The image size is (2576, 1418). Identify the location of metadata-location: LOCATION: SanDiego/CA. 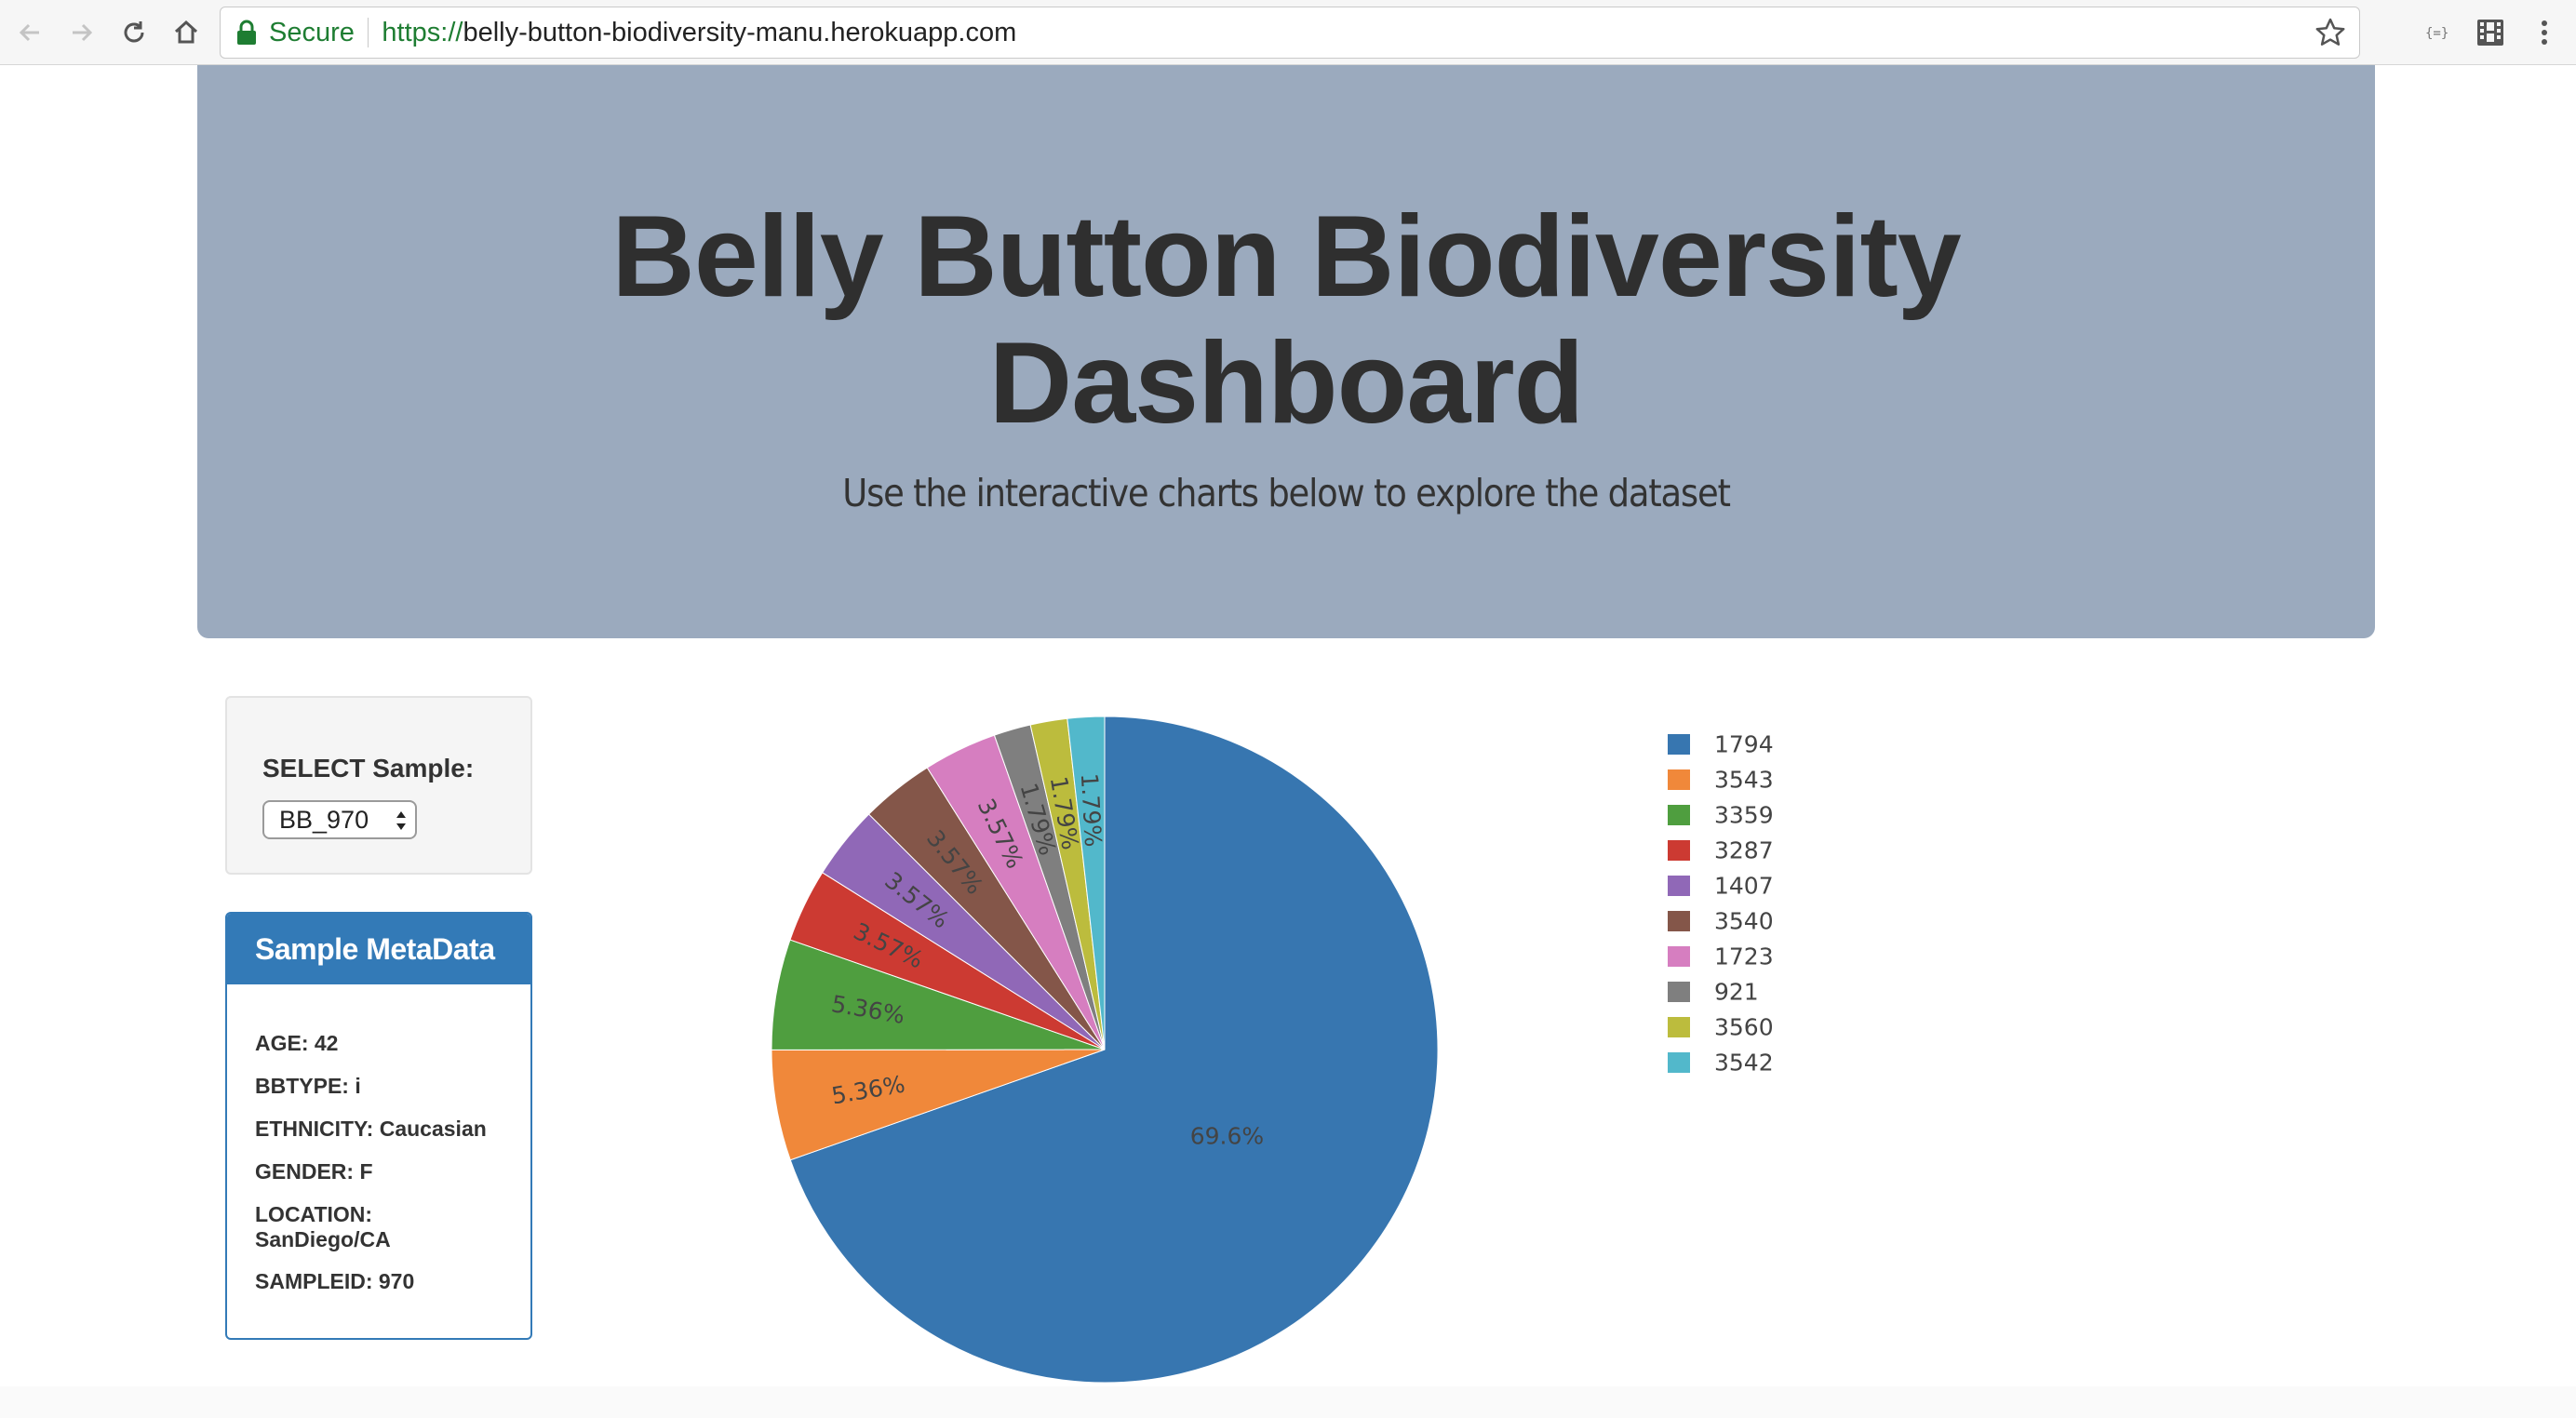
(323, 1227).